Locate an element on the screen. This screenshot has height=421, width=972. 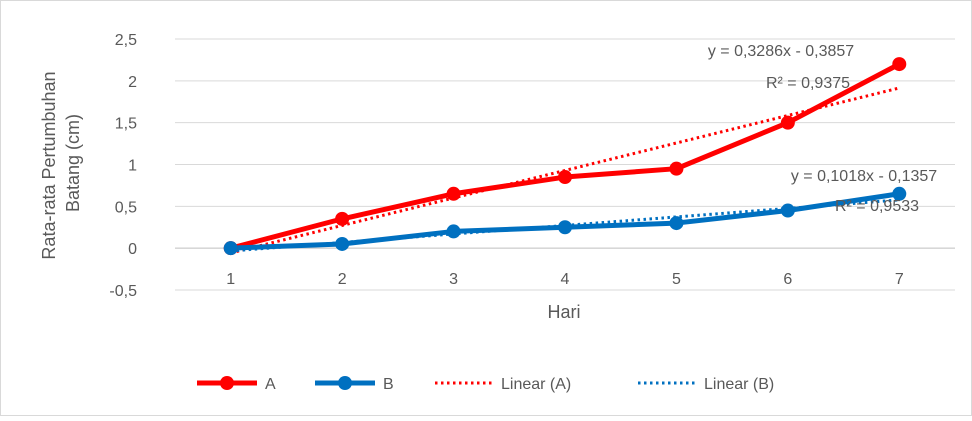
y-tick-label: 0 is located at coordinates (132, 249).